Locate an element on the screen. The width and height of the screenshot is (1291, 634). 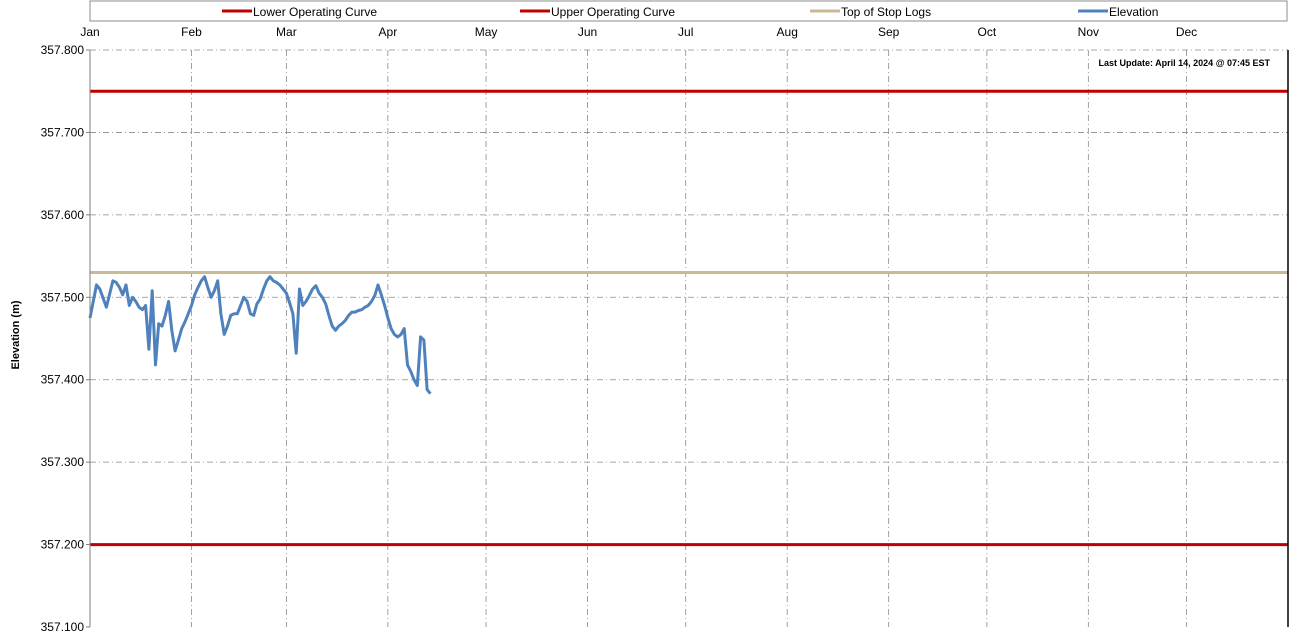
month-label: Sep is located at coordinates (889, 32).